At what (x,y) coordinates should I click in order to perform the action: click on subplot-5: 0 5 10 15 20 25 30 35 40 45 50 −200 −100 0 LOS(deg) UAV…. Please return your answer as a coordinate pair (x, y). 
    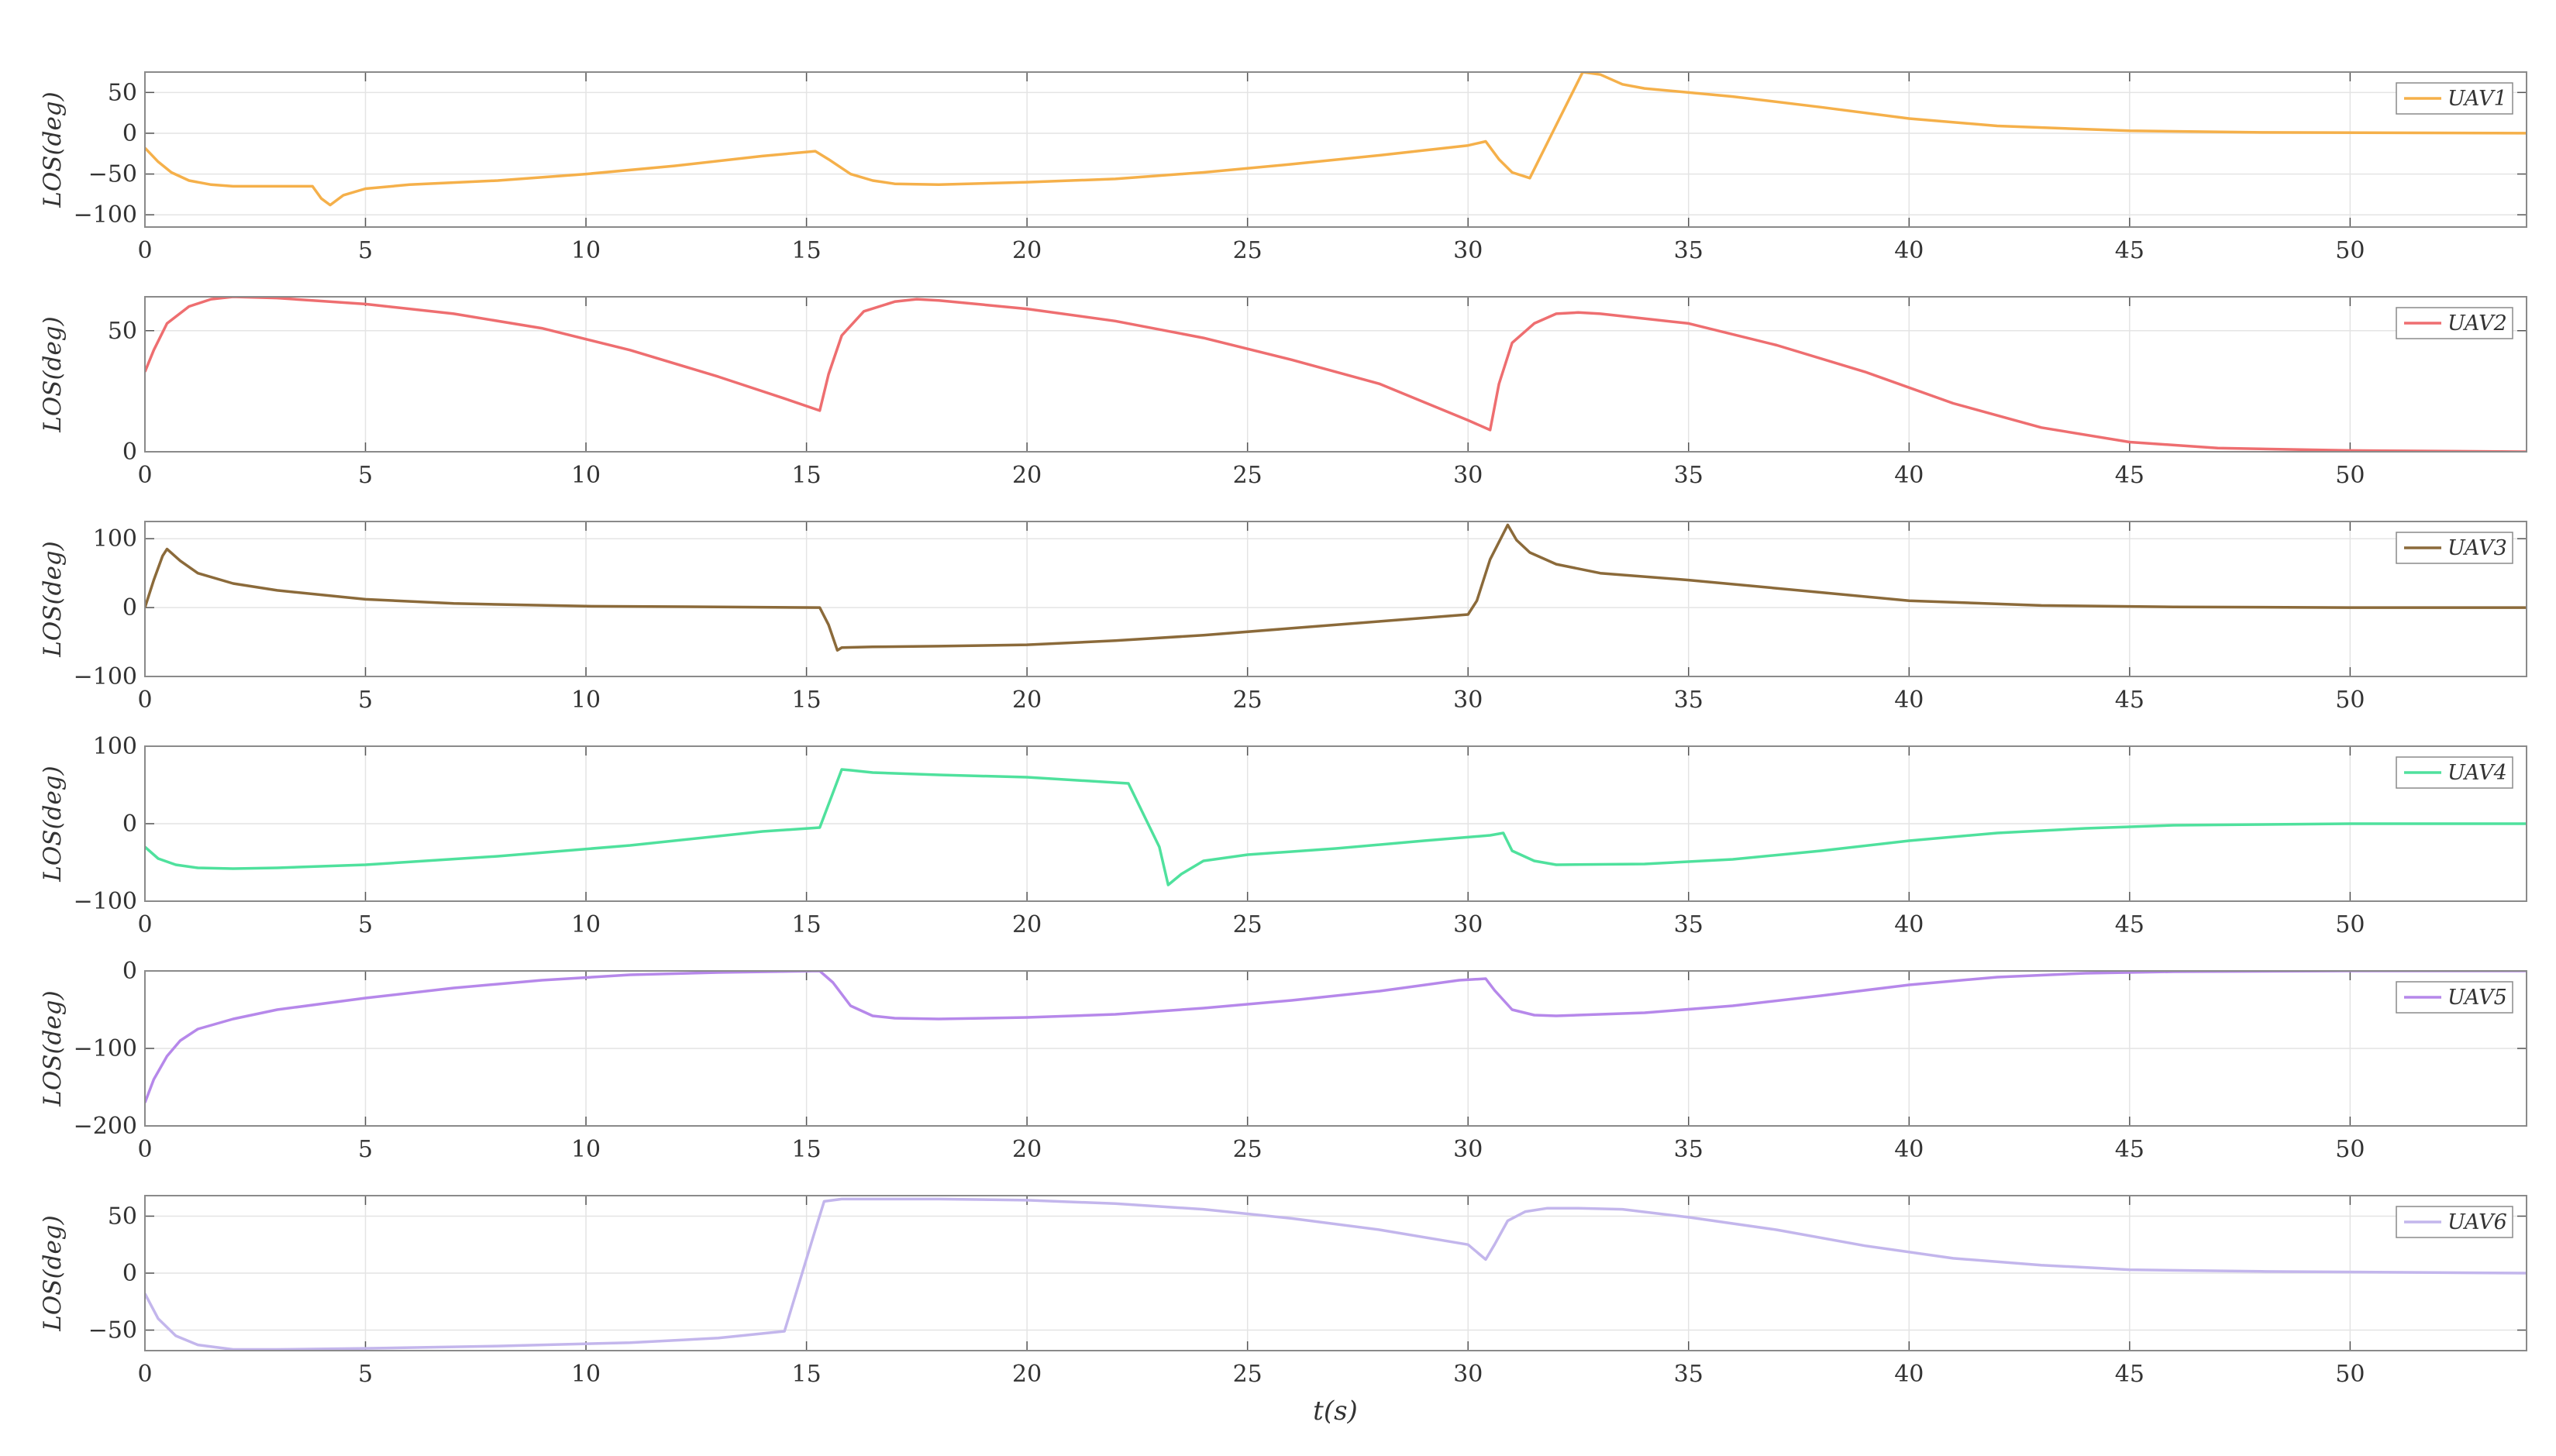
    Looking at the image, I should click on (1283, 1060).